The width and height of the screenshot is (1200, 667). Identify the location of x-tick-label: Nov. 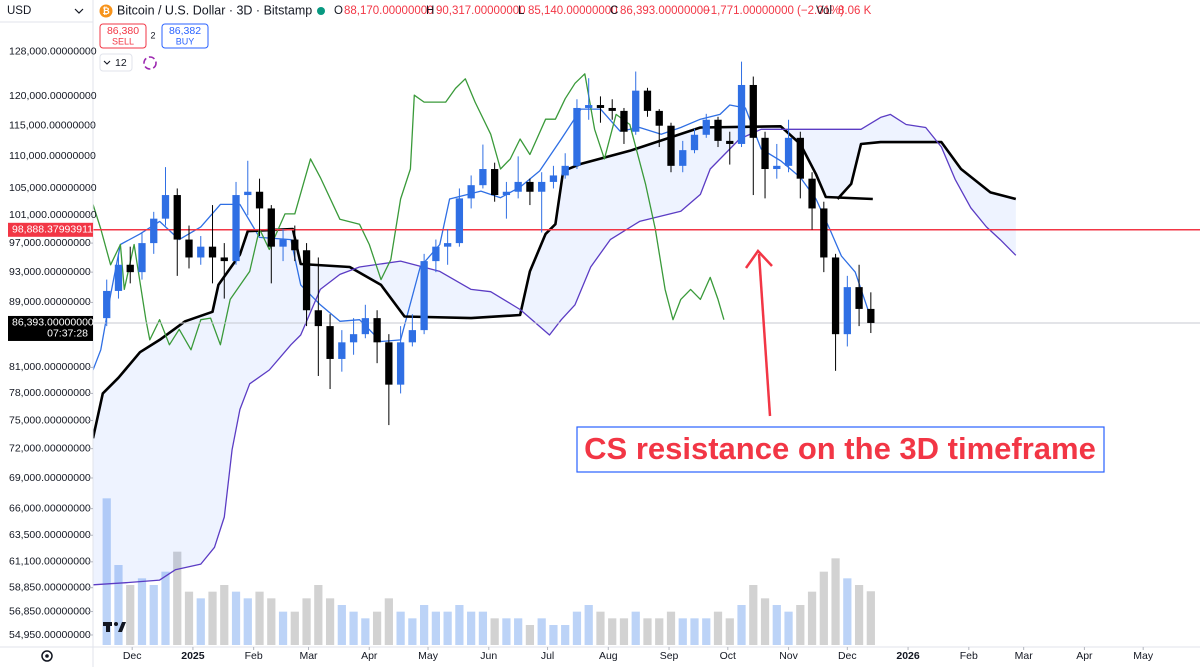
(788, 656).